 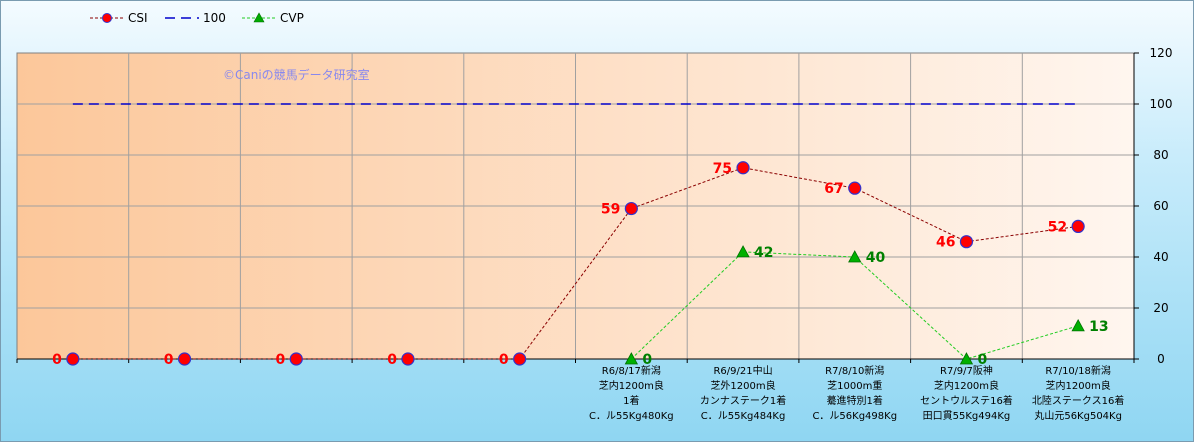 I want to click on y-tick-label: 20, so click(x=1160, y=308).